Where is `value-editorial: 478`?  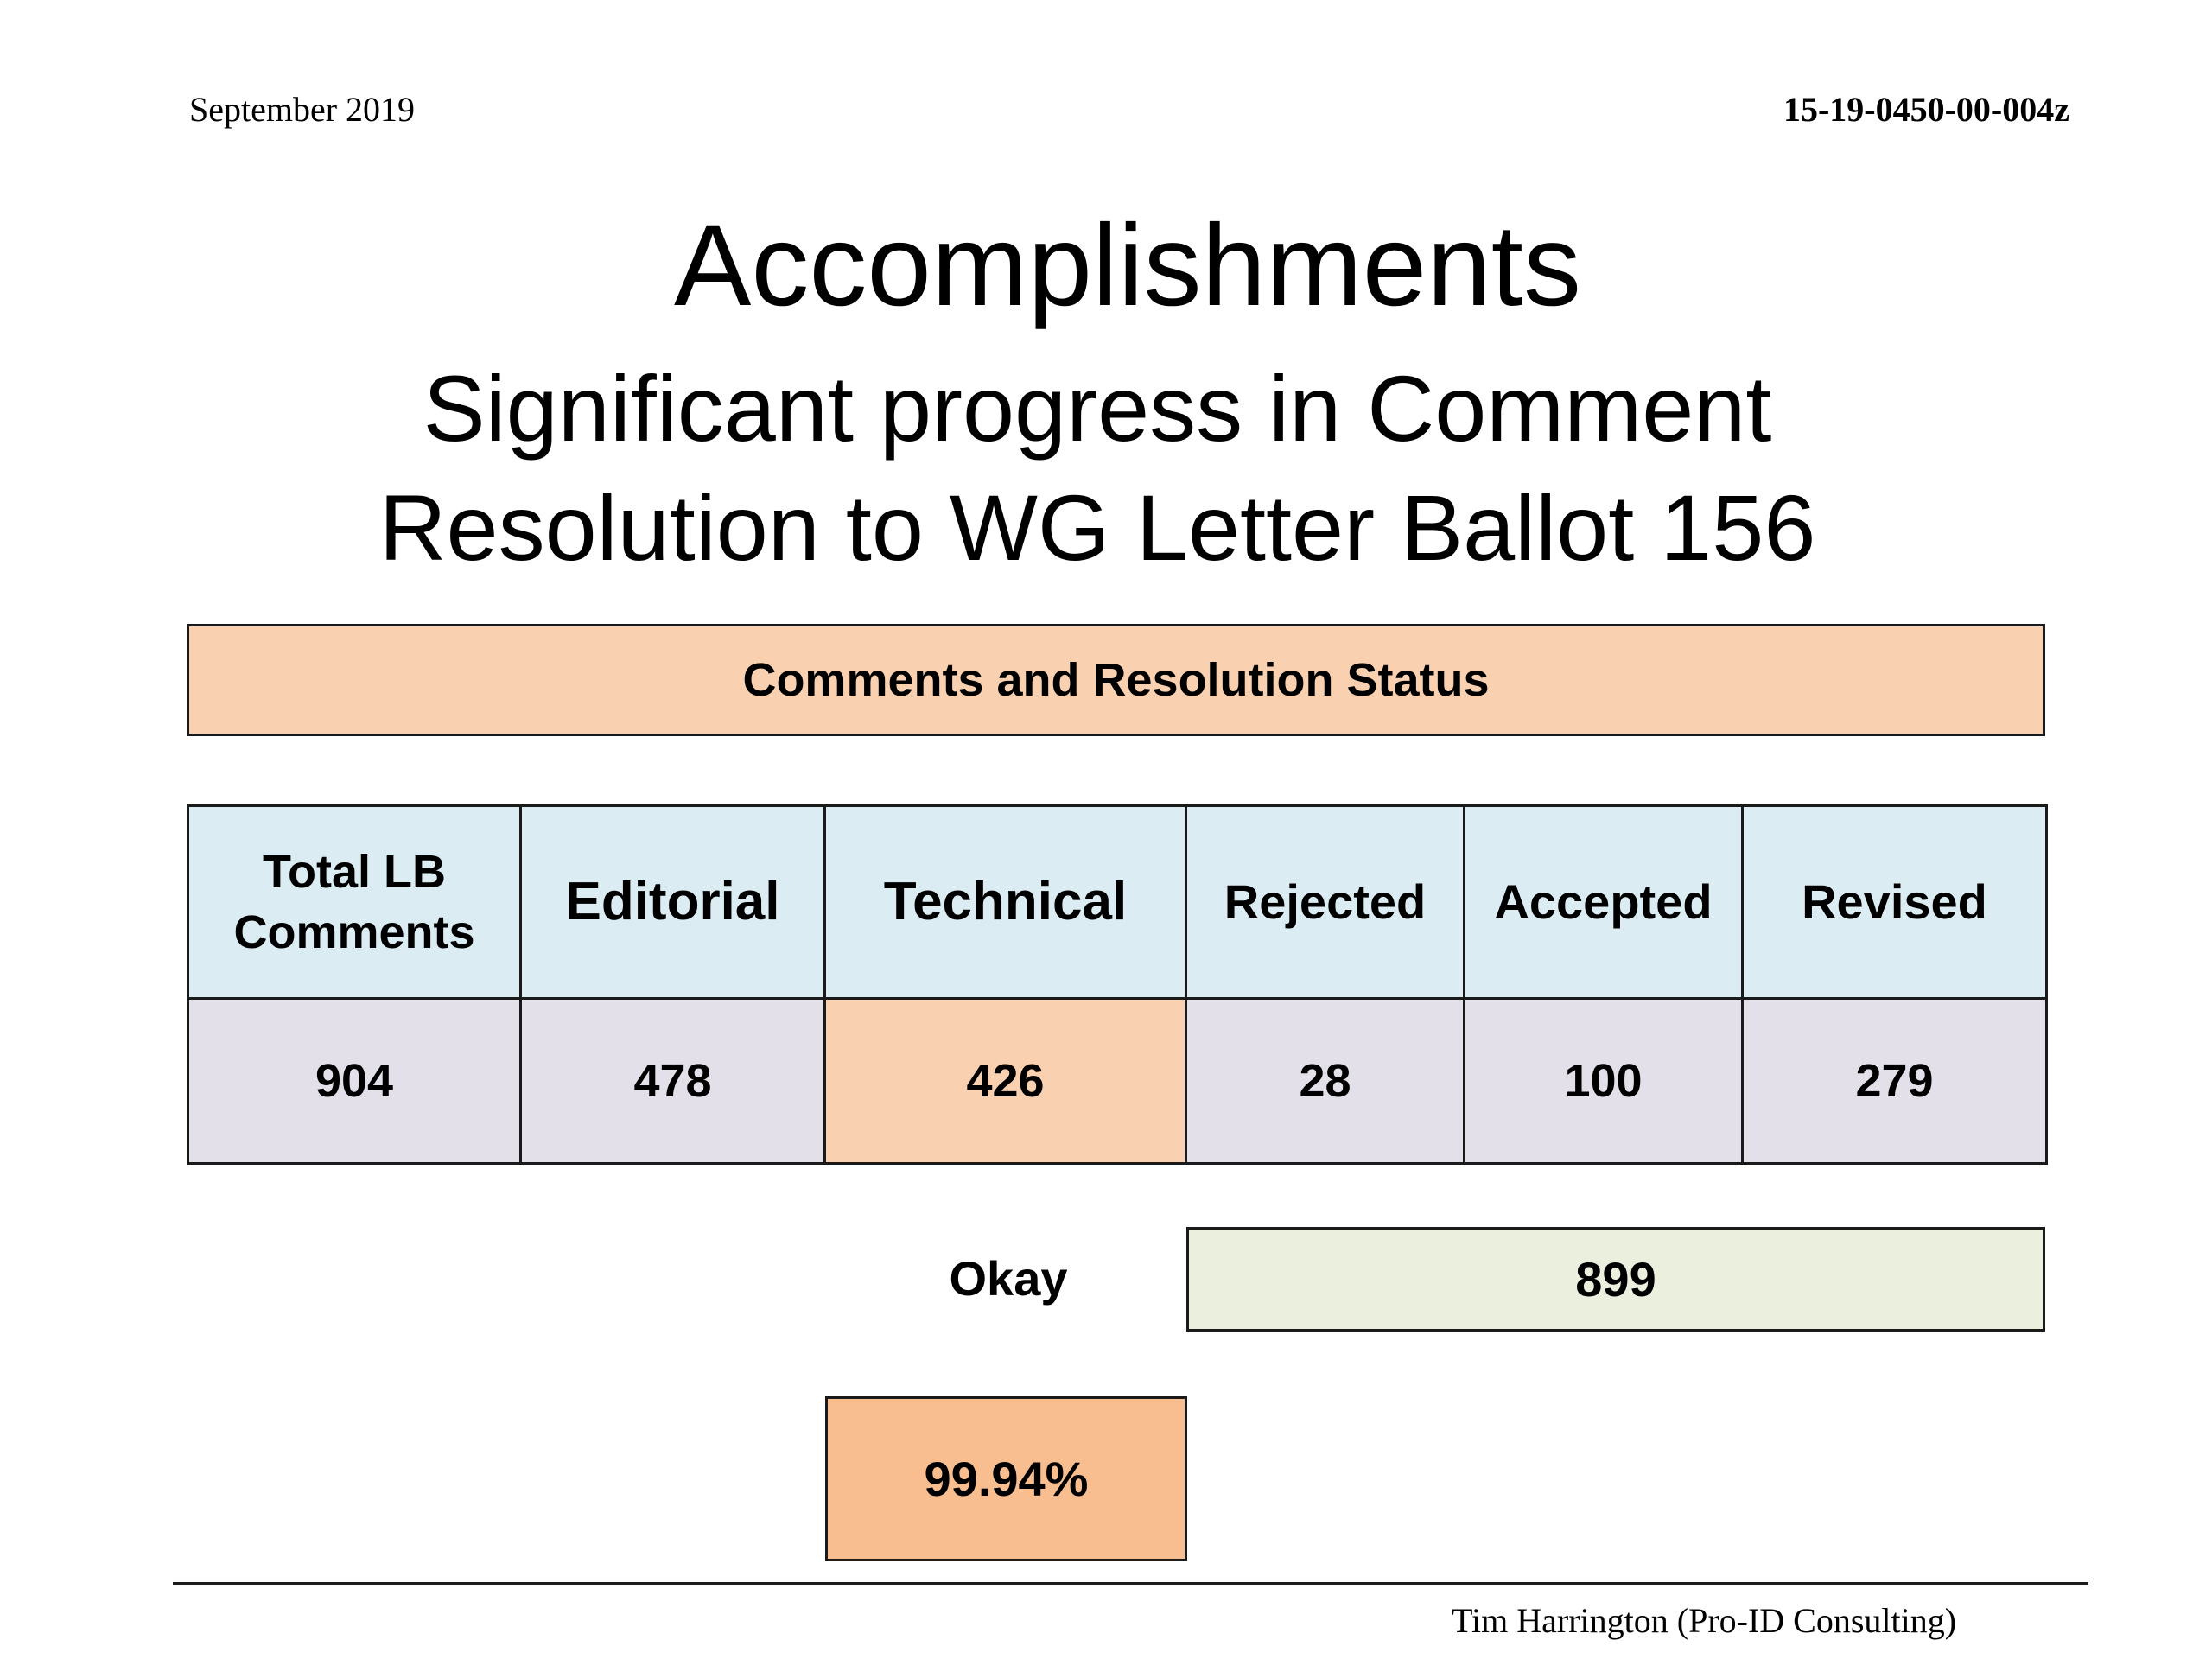 value-editorial: 478 is located at coordinates (672, 1081).